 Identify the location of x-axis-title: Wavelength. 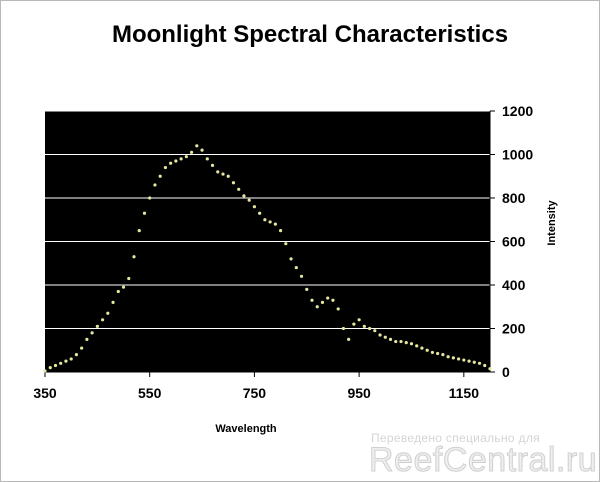
(246, 429).